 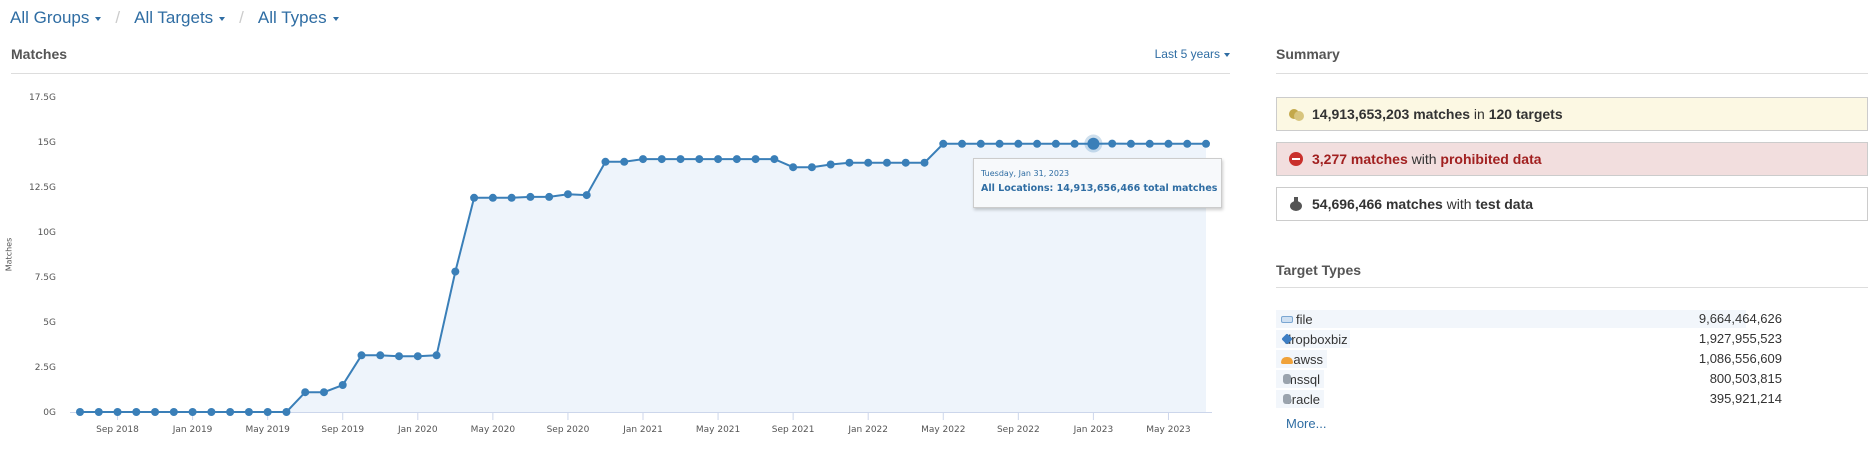 What do you see at coordinates (1313, 339) in the screenshot?
I see `target-type-name-cell: dropboxbiz` at bounding box center [1313, 339].